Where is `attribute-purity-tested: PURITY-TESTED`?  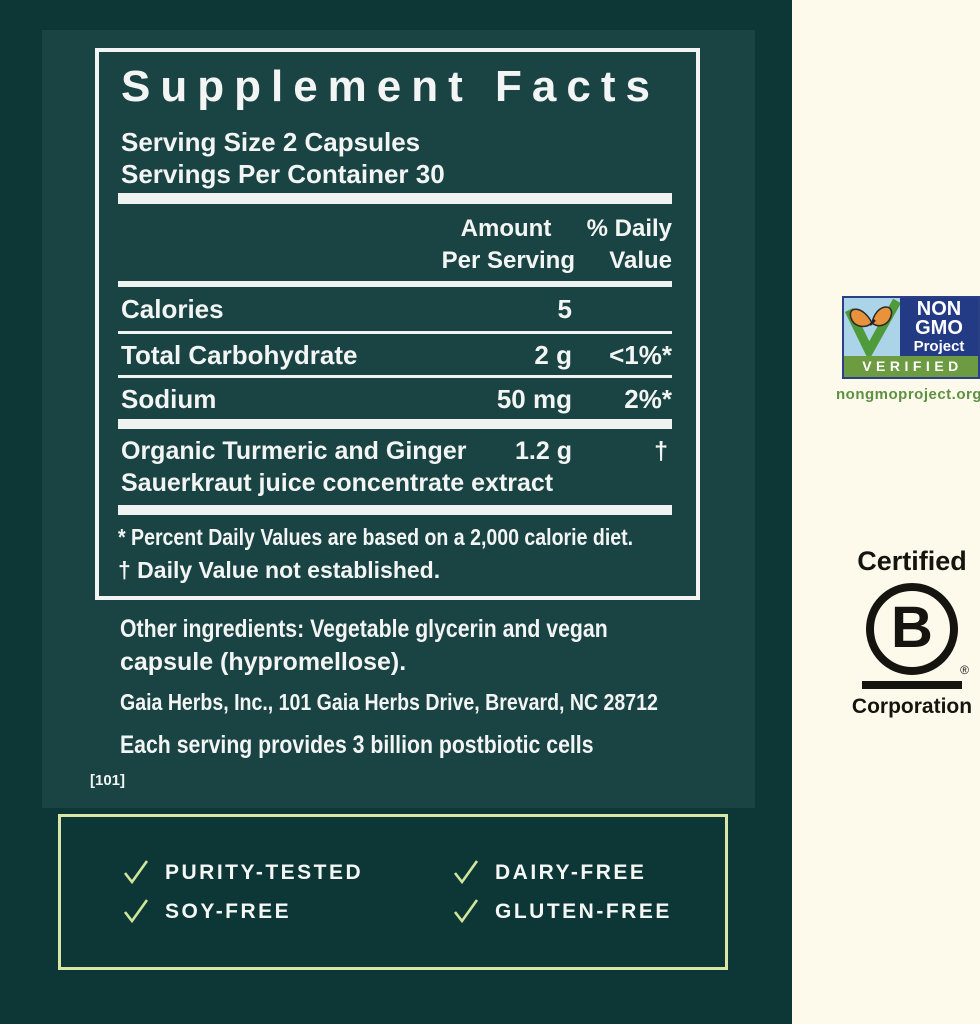 attribute-purity-tested: PURITY-TESTED is located at coordinates (242, 872).